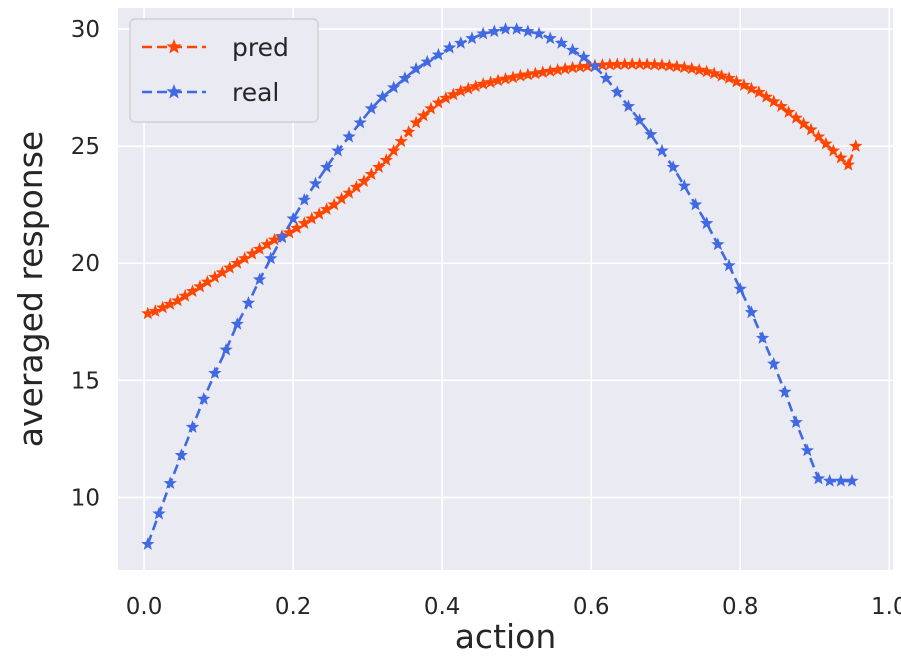 This screenshot has height=656, width=901. Describe the element at coordinates (293, 607) in the screenshot. I see `x-tick-label: 0.2` at that location.